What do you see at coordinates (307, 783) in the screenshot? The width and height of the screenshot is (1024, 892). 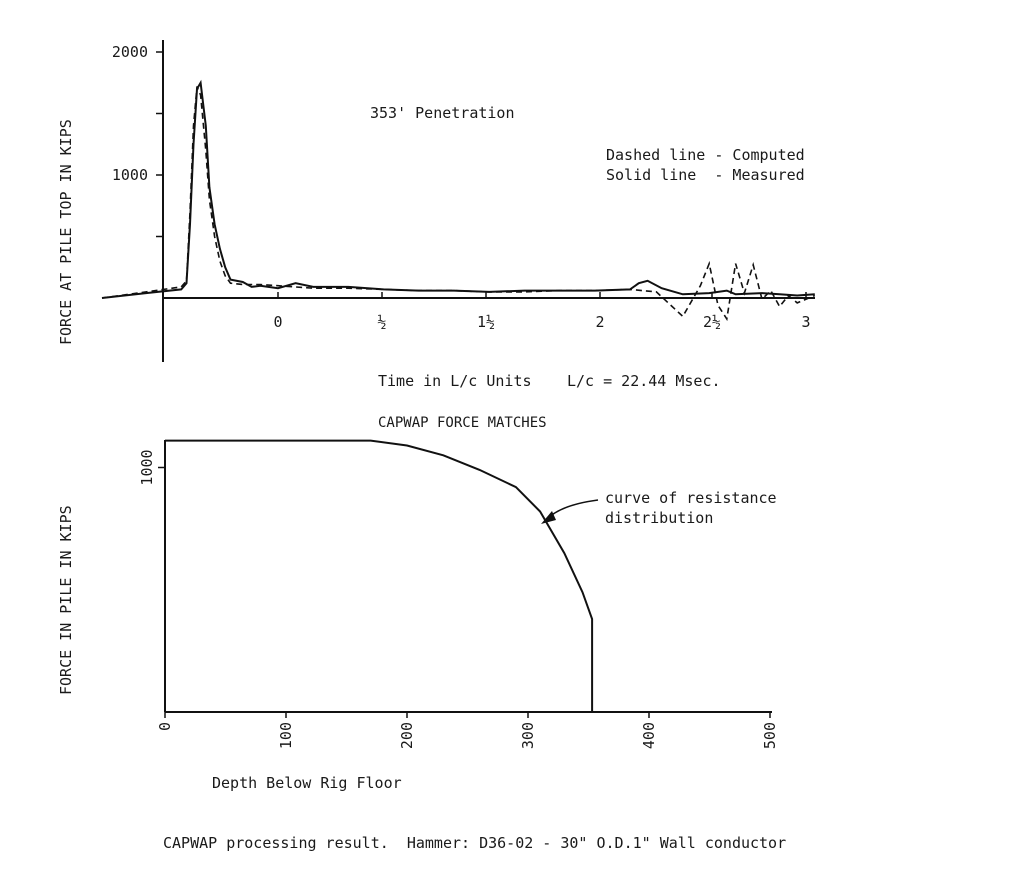 I see `bottom-xlabel: Depth Below Rig Floor` at bounding box center [307, 783].